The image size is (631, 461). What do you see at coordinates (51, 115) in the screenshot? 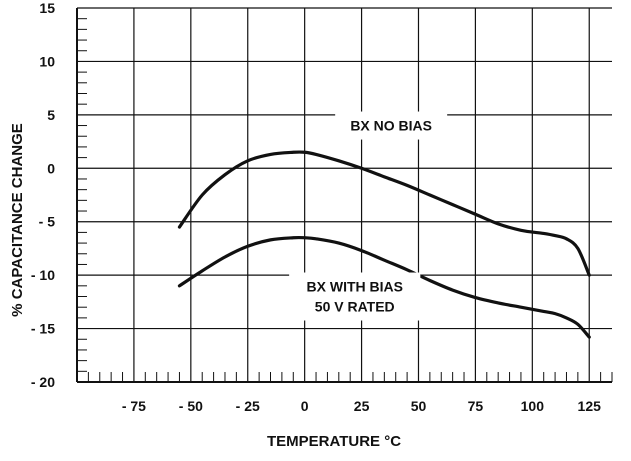
I see `y-tick-label: 5` at bounding box center [51, 115].